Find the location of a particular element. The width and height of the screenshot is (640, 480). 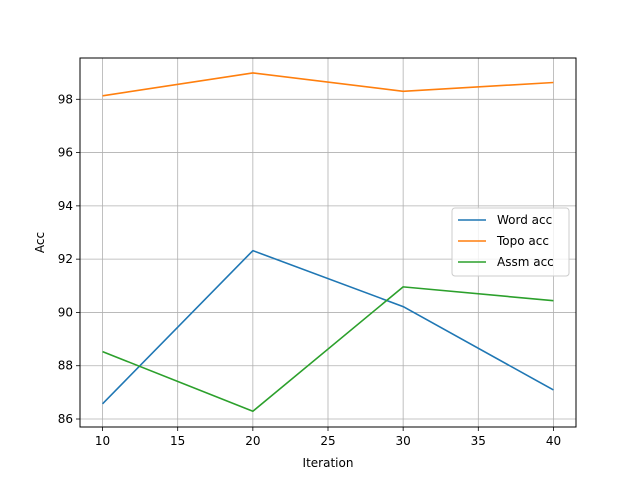

legend-box is located at coordinates (510, 242).